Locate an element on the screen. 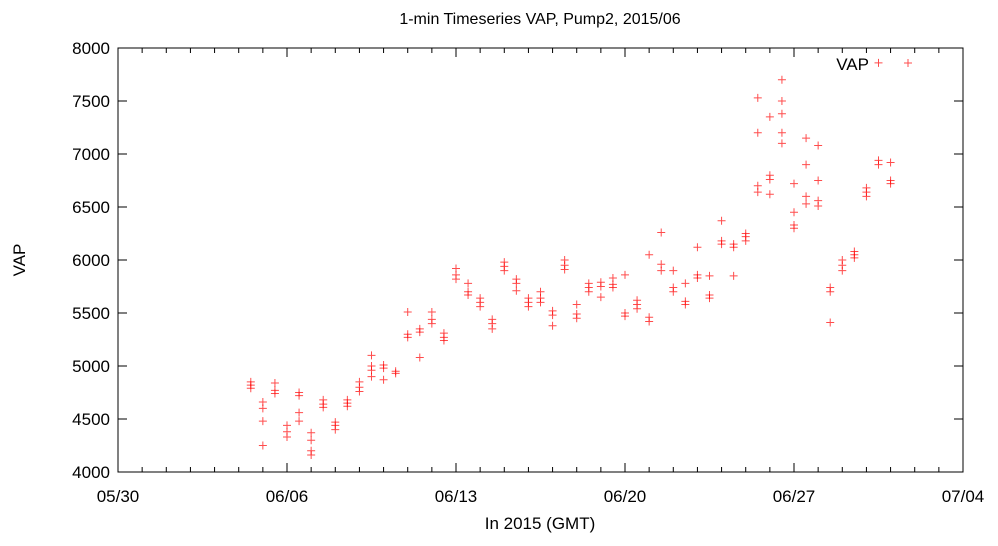 Image resolution: width=998 pixels, height=546 pixels. legend-marker is located at coordinates (908, 63).